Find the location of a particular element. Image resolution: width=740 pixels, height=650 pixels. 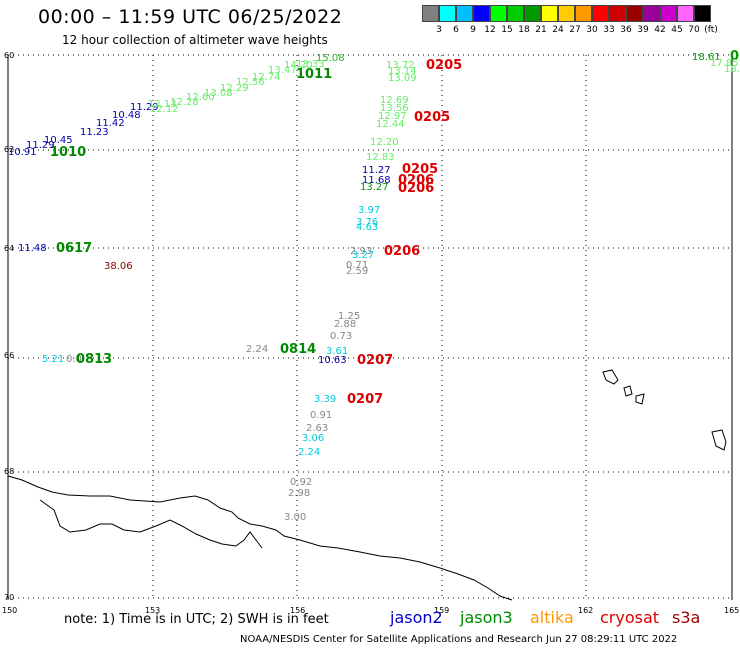

wave-height-label: 3.76 is located at coordinates (367, 222).